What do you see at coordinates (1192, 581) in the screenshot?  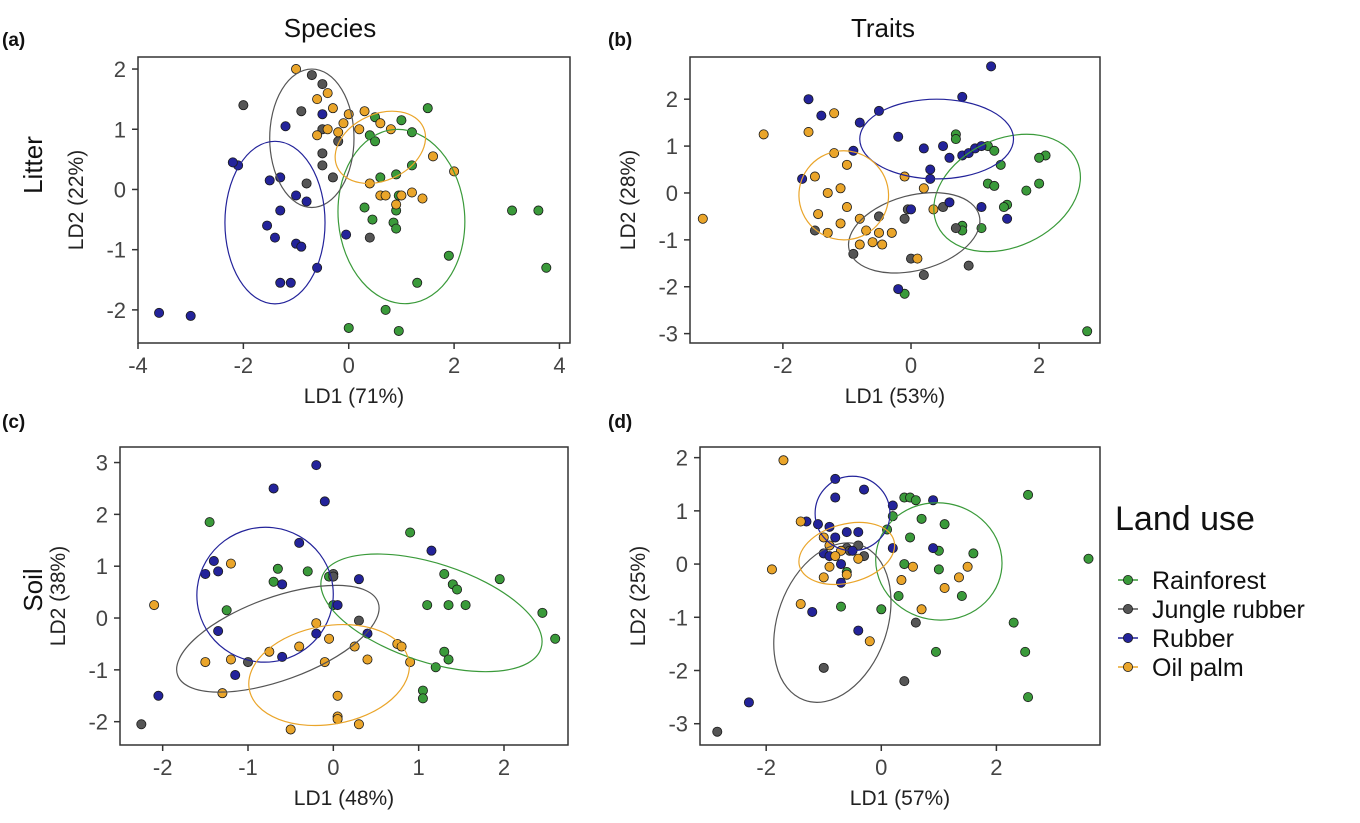 I see `legend-item-rainforest: Rainforest` at bounding box center [1192, 581].